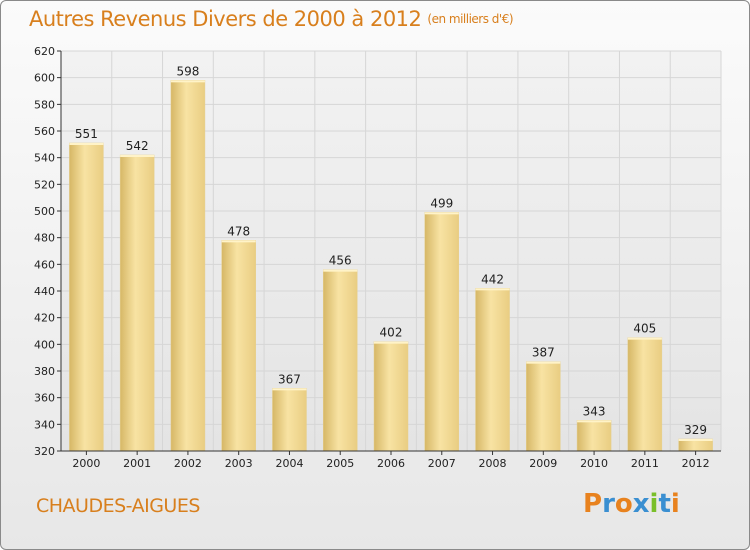  Describe the element at coordinates (44, 104) in the screenshot. I see `y-tick-label: 580` at that location.